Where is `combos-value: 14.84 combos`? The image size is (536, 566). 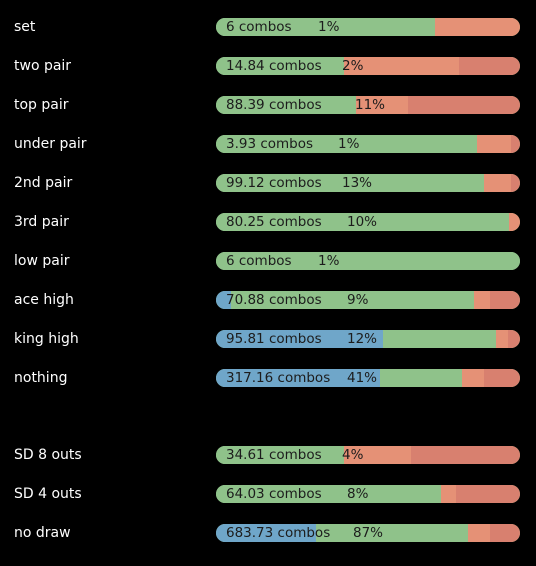
combos-value: 14.84 combos is located at coordinates (274, 66).